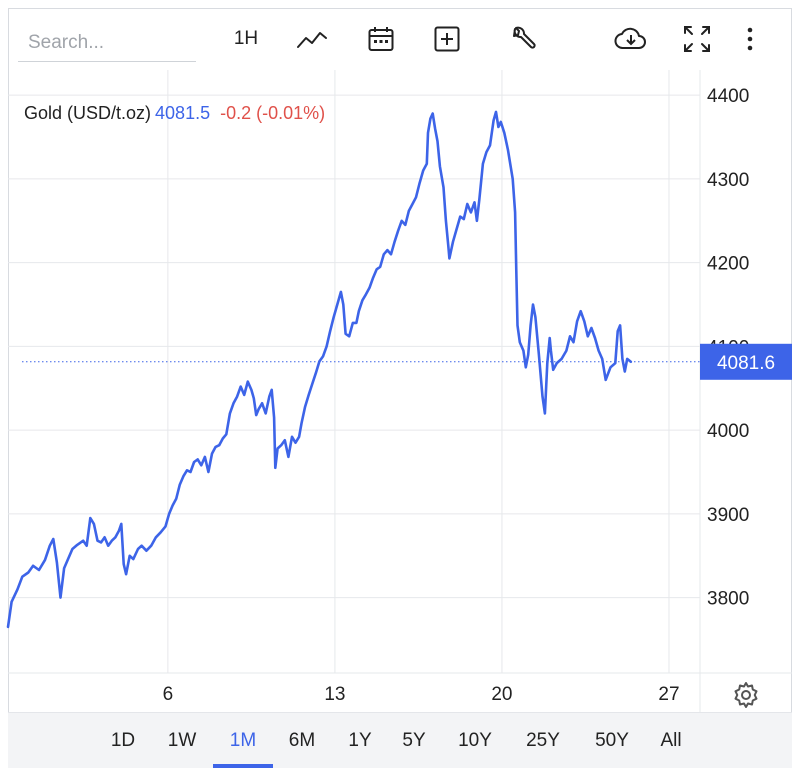  What do you see at coordinates (302, 740) in the screenshot?
I see `range-button-6m: 6M` at bounding box center [302, 740].